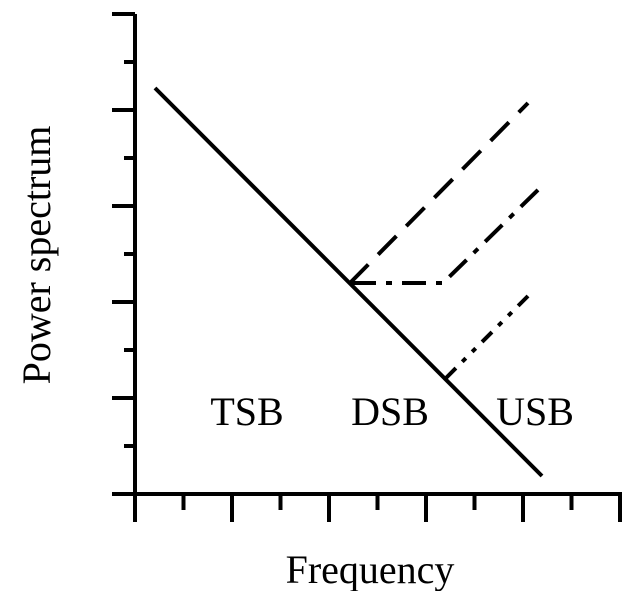  Describe the element at coordinates (535, 411) in the screenshot. I see `region-label: USB` at that location.